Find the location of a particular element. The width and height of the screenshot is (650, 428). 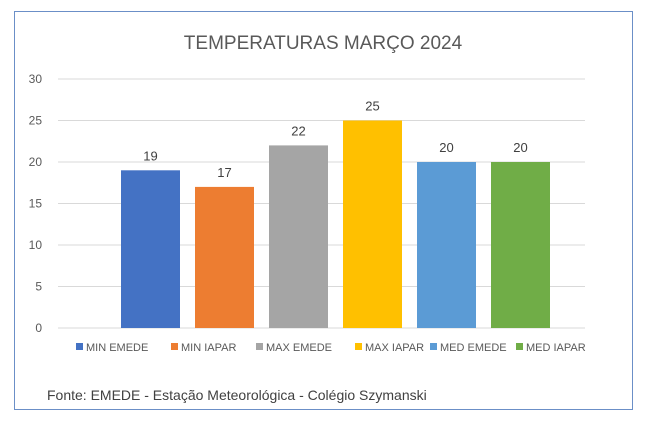

y-tick-label: 30 is located at coordinates (36, 79).